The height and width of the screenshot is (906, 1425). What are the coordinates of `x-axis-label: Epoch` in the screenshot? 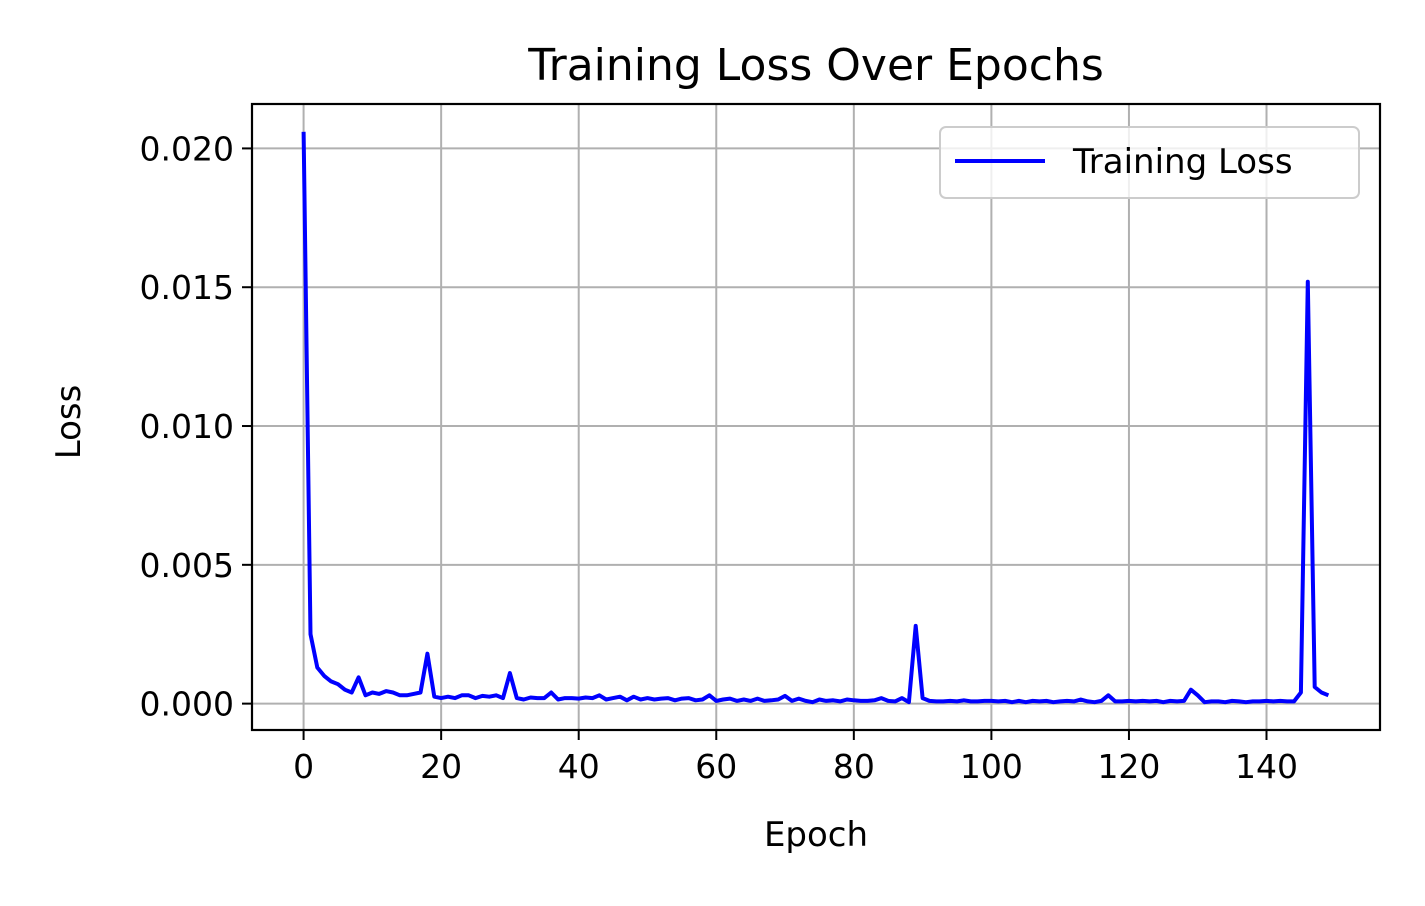 It's located at (816, 835).